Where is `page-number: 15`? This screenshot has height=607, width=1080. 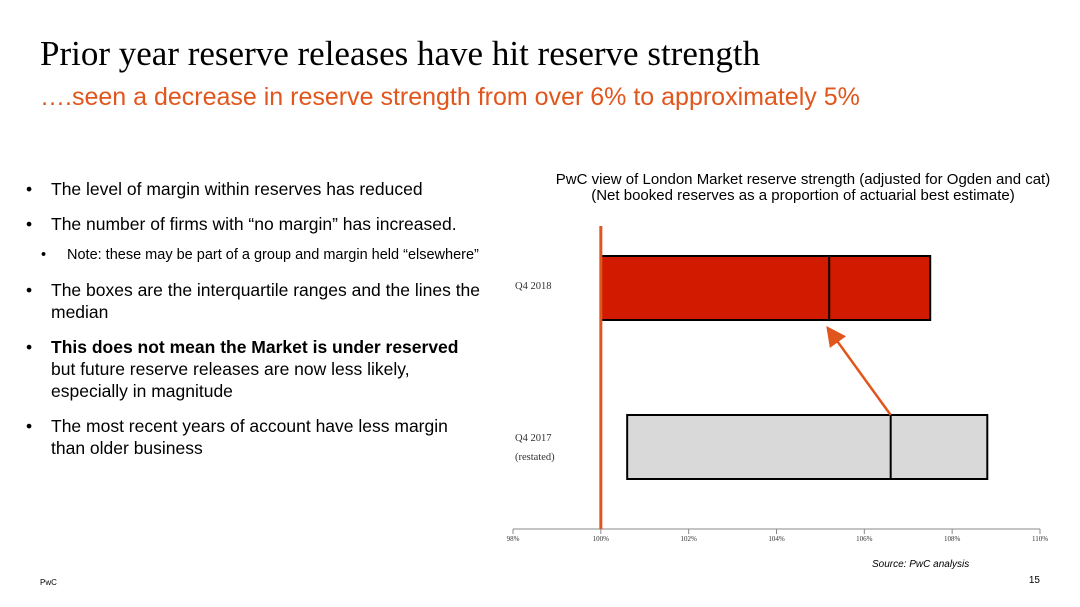 page-number: 15 is located at coordinates (1034, 580).